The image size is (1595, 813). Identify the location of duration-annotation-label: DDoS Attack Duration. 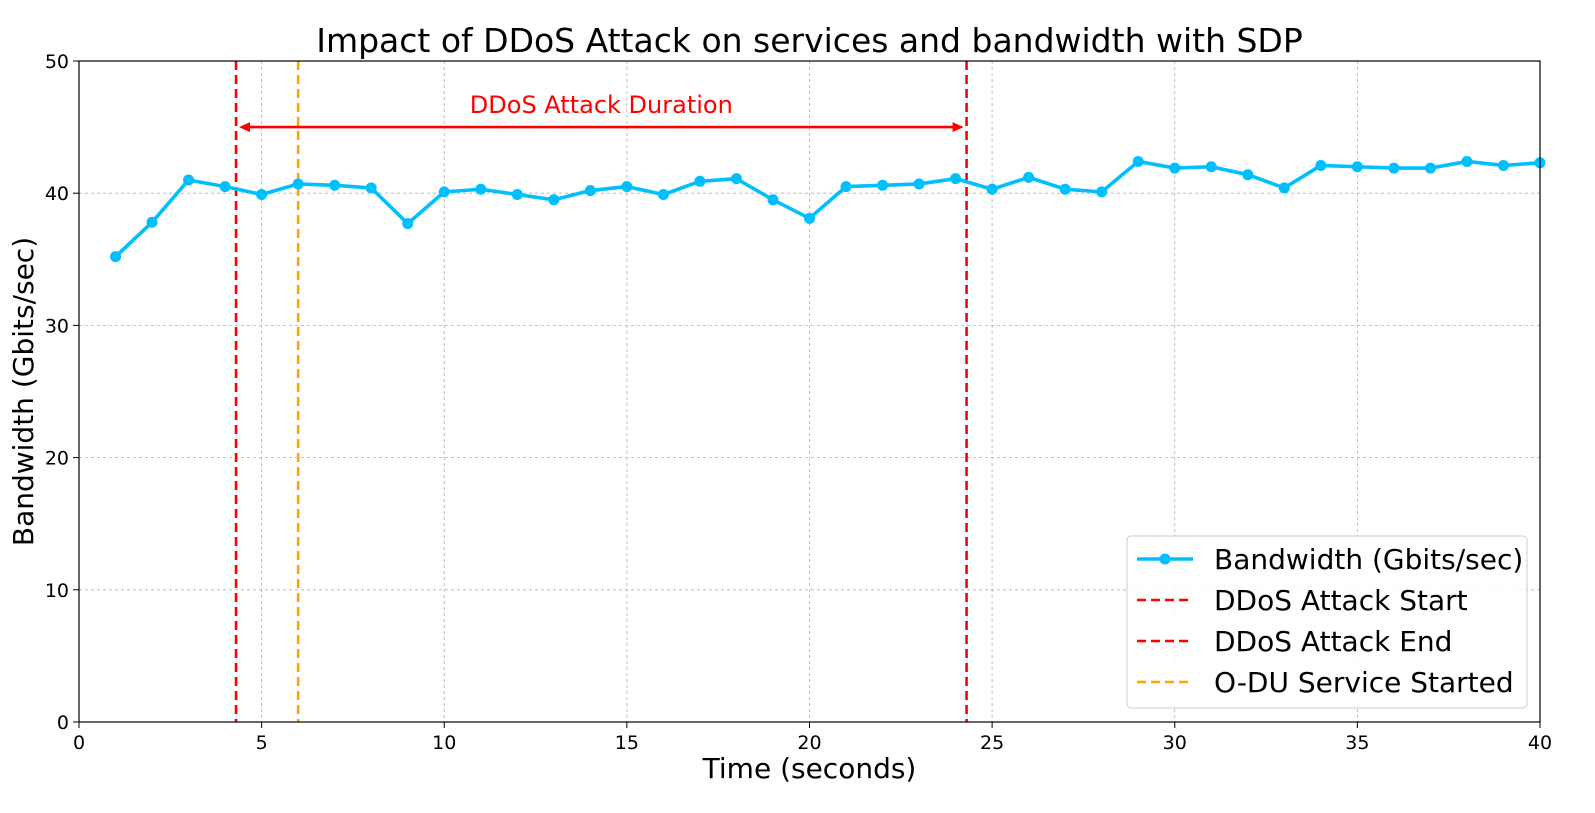
(601, 105).